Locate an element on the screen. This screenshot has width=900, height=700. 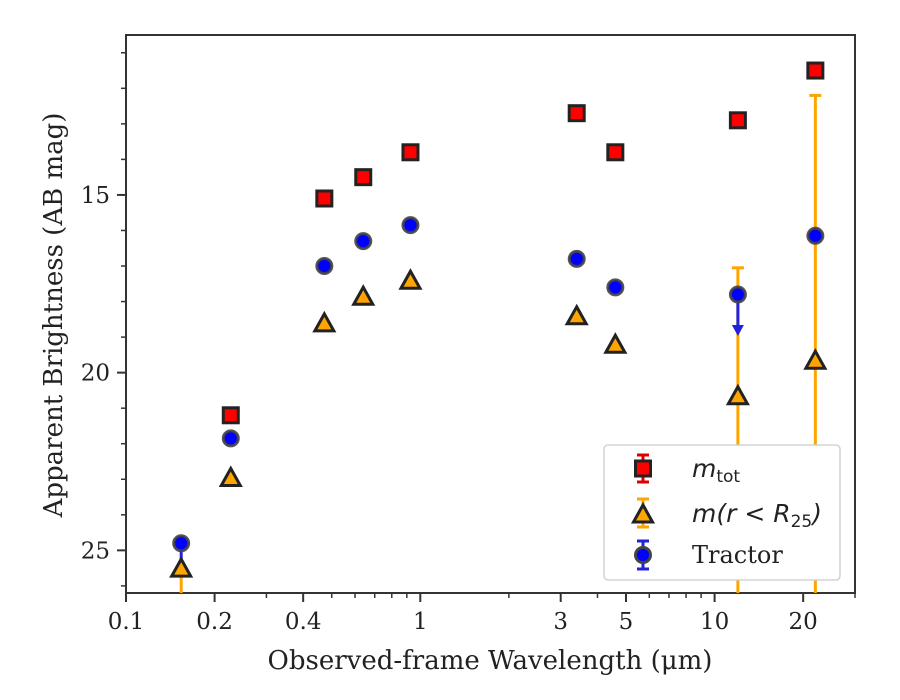
legend-mr25-label: m(r < R25) is located at coordinates (757, 515).